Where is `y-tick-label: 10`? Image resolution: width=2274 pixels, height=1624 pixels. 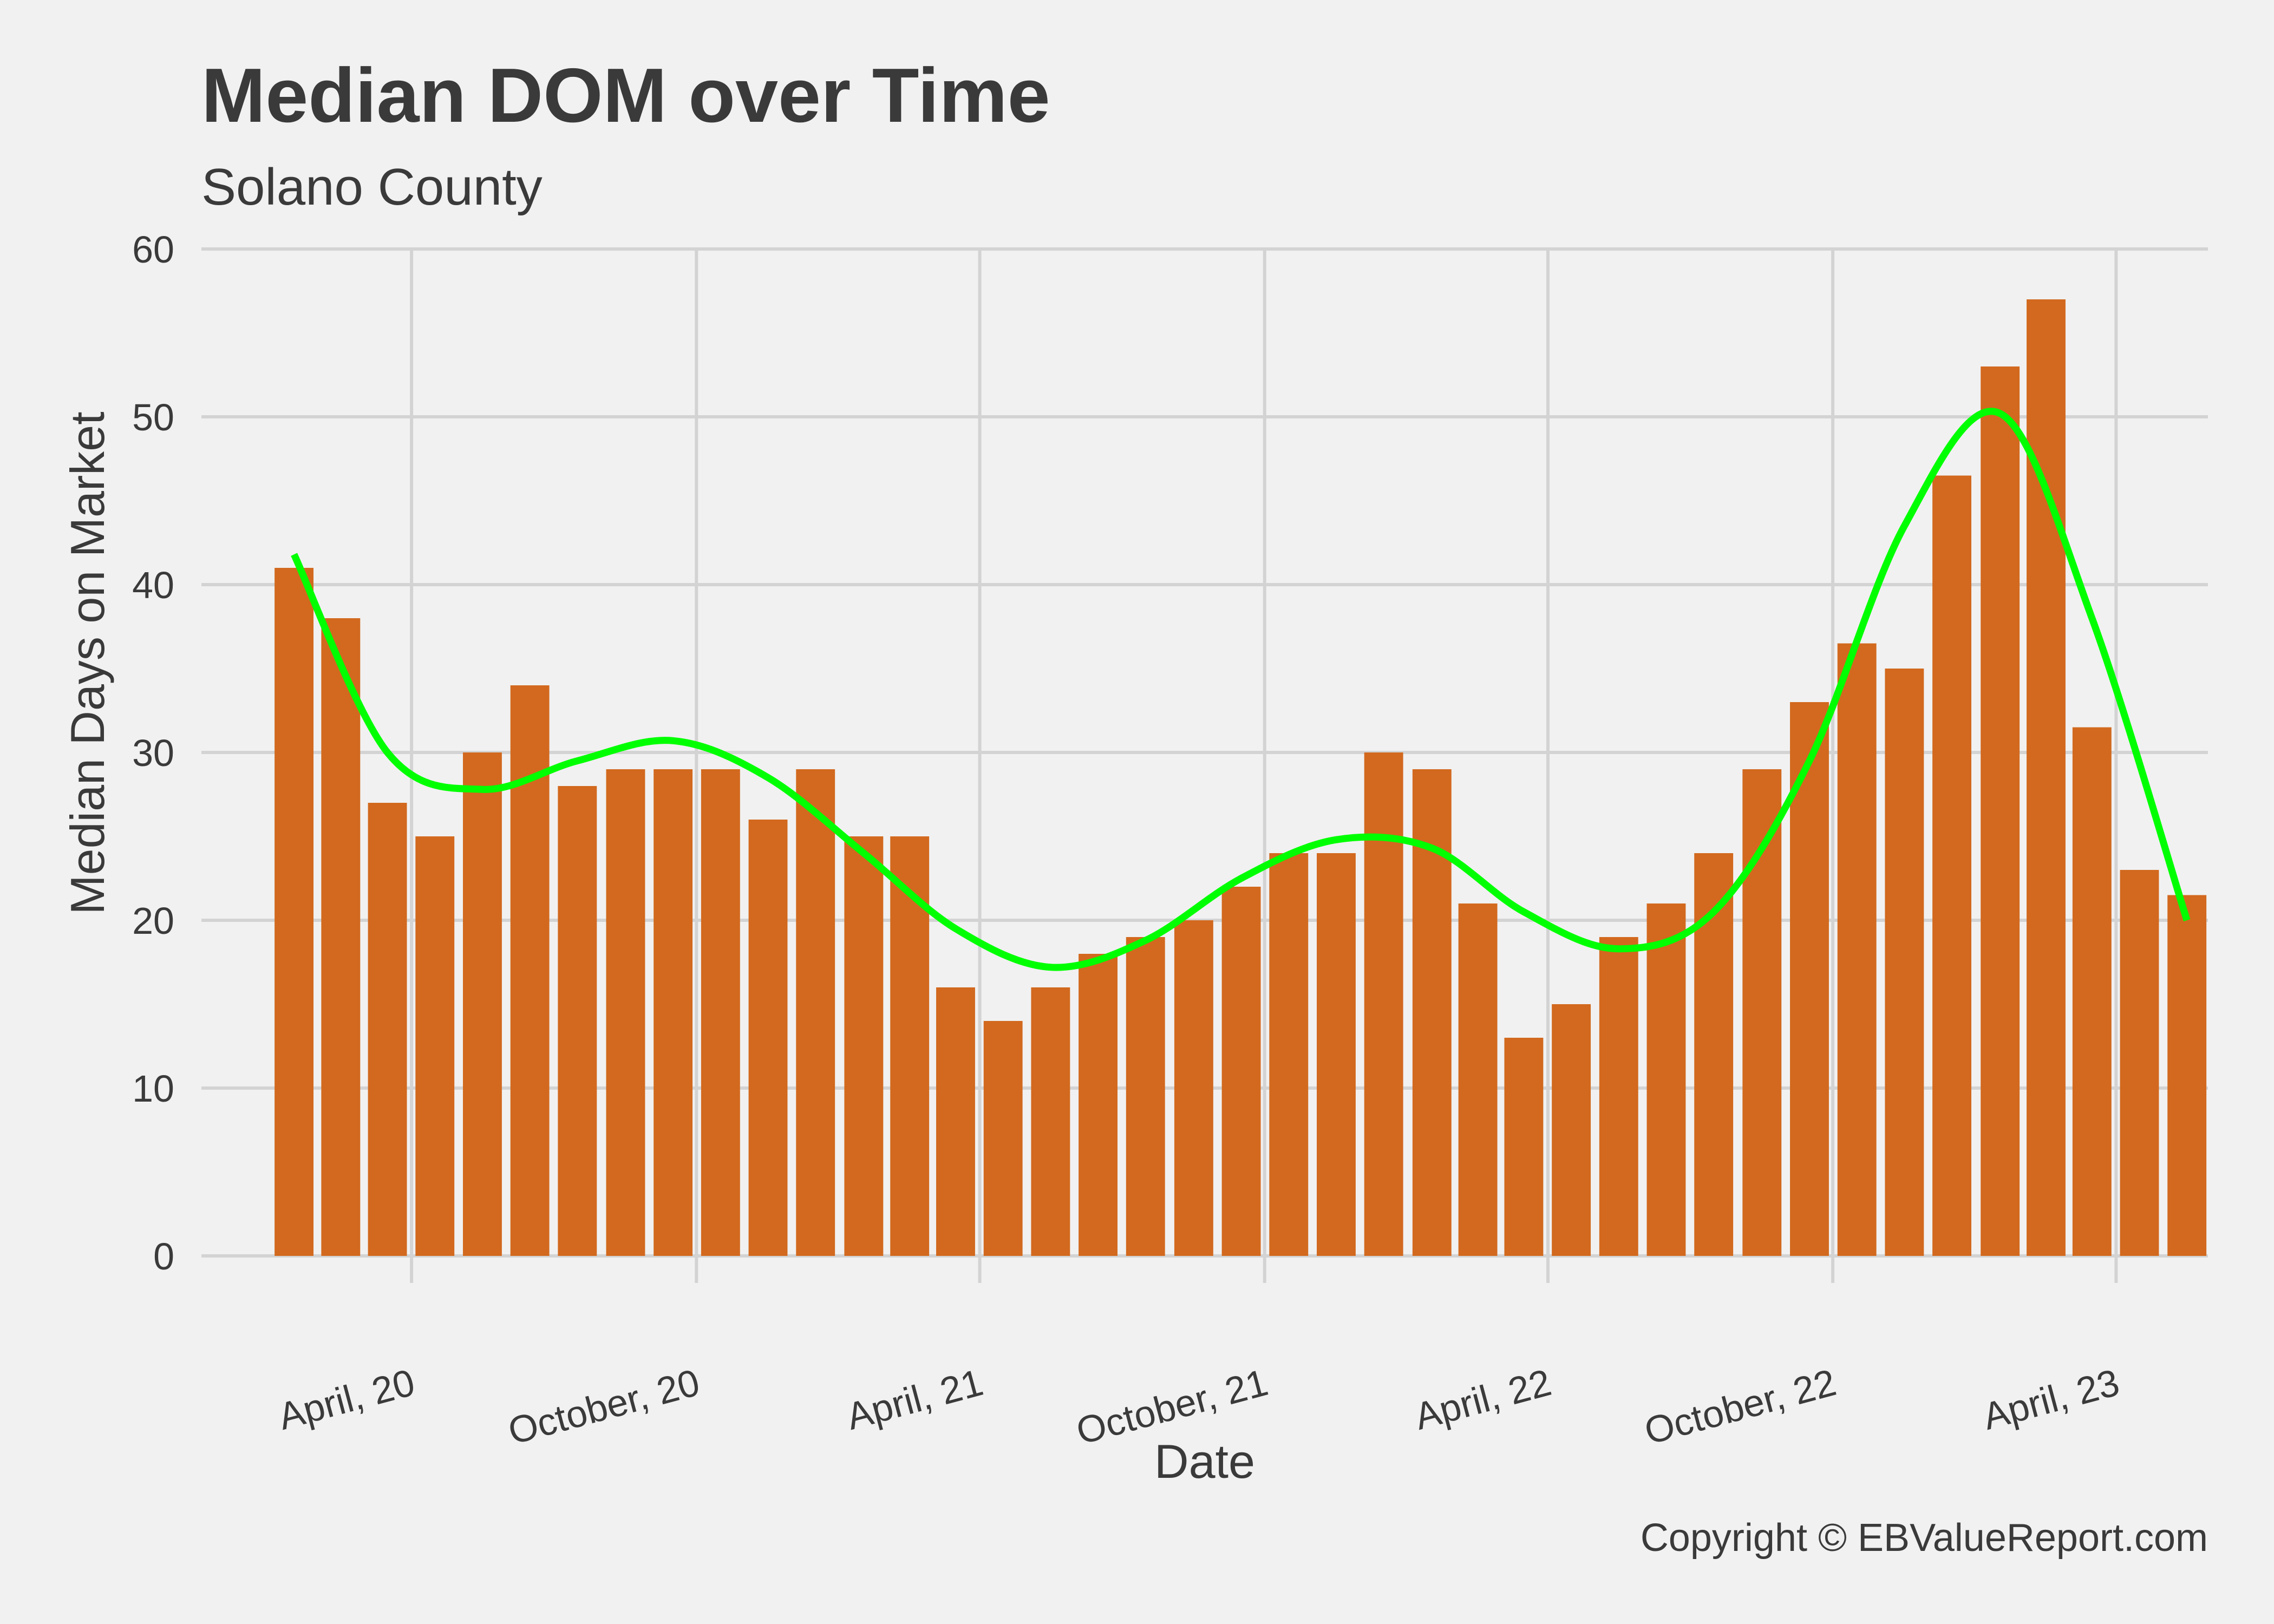 y-tick-label: 10 is located at coordinates (153, 1089).